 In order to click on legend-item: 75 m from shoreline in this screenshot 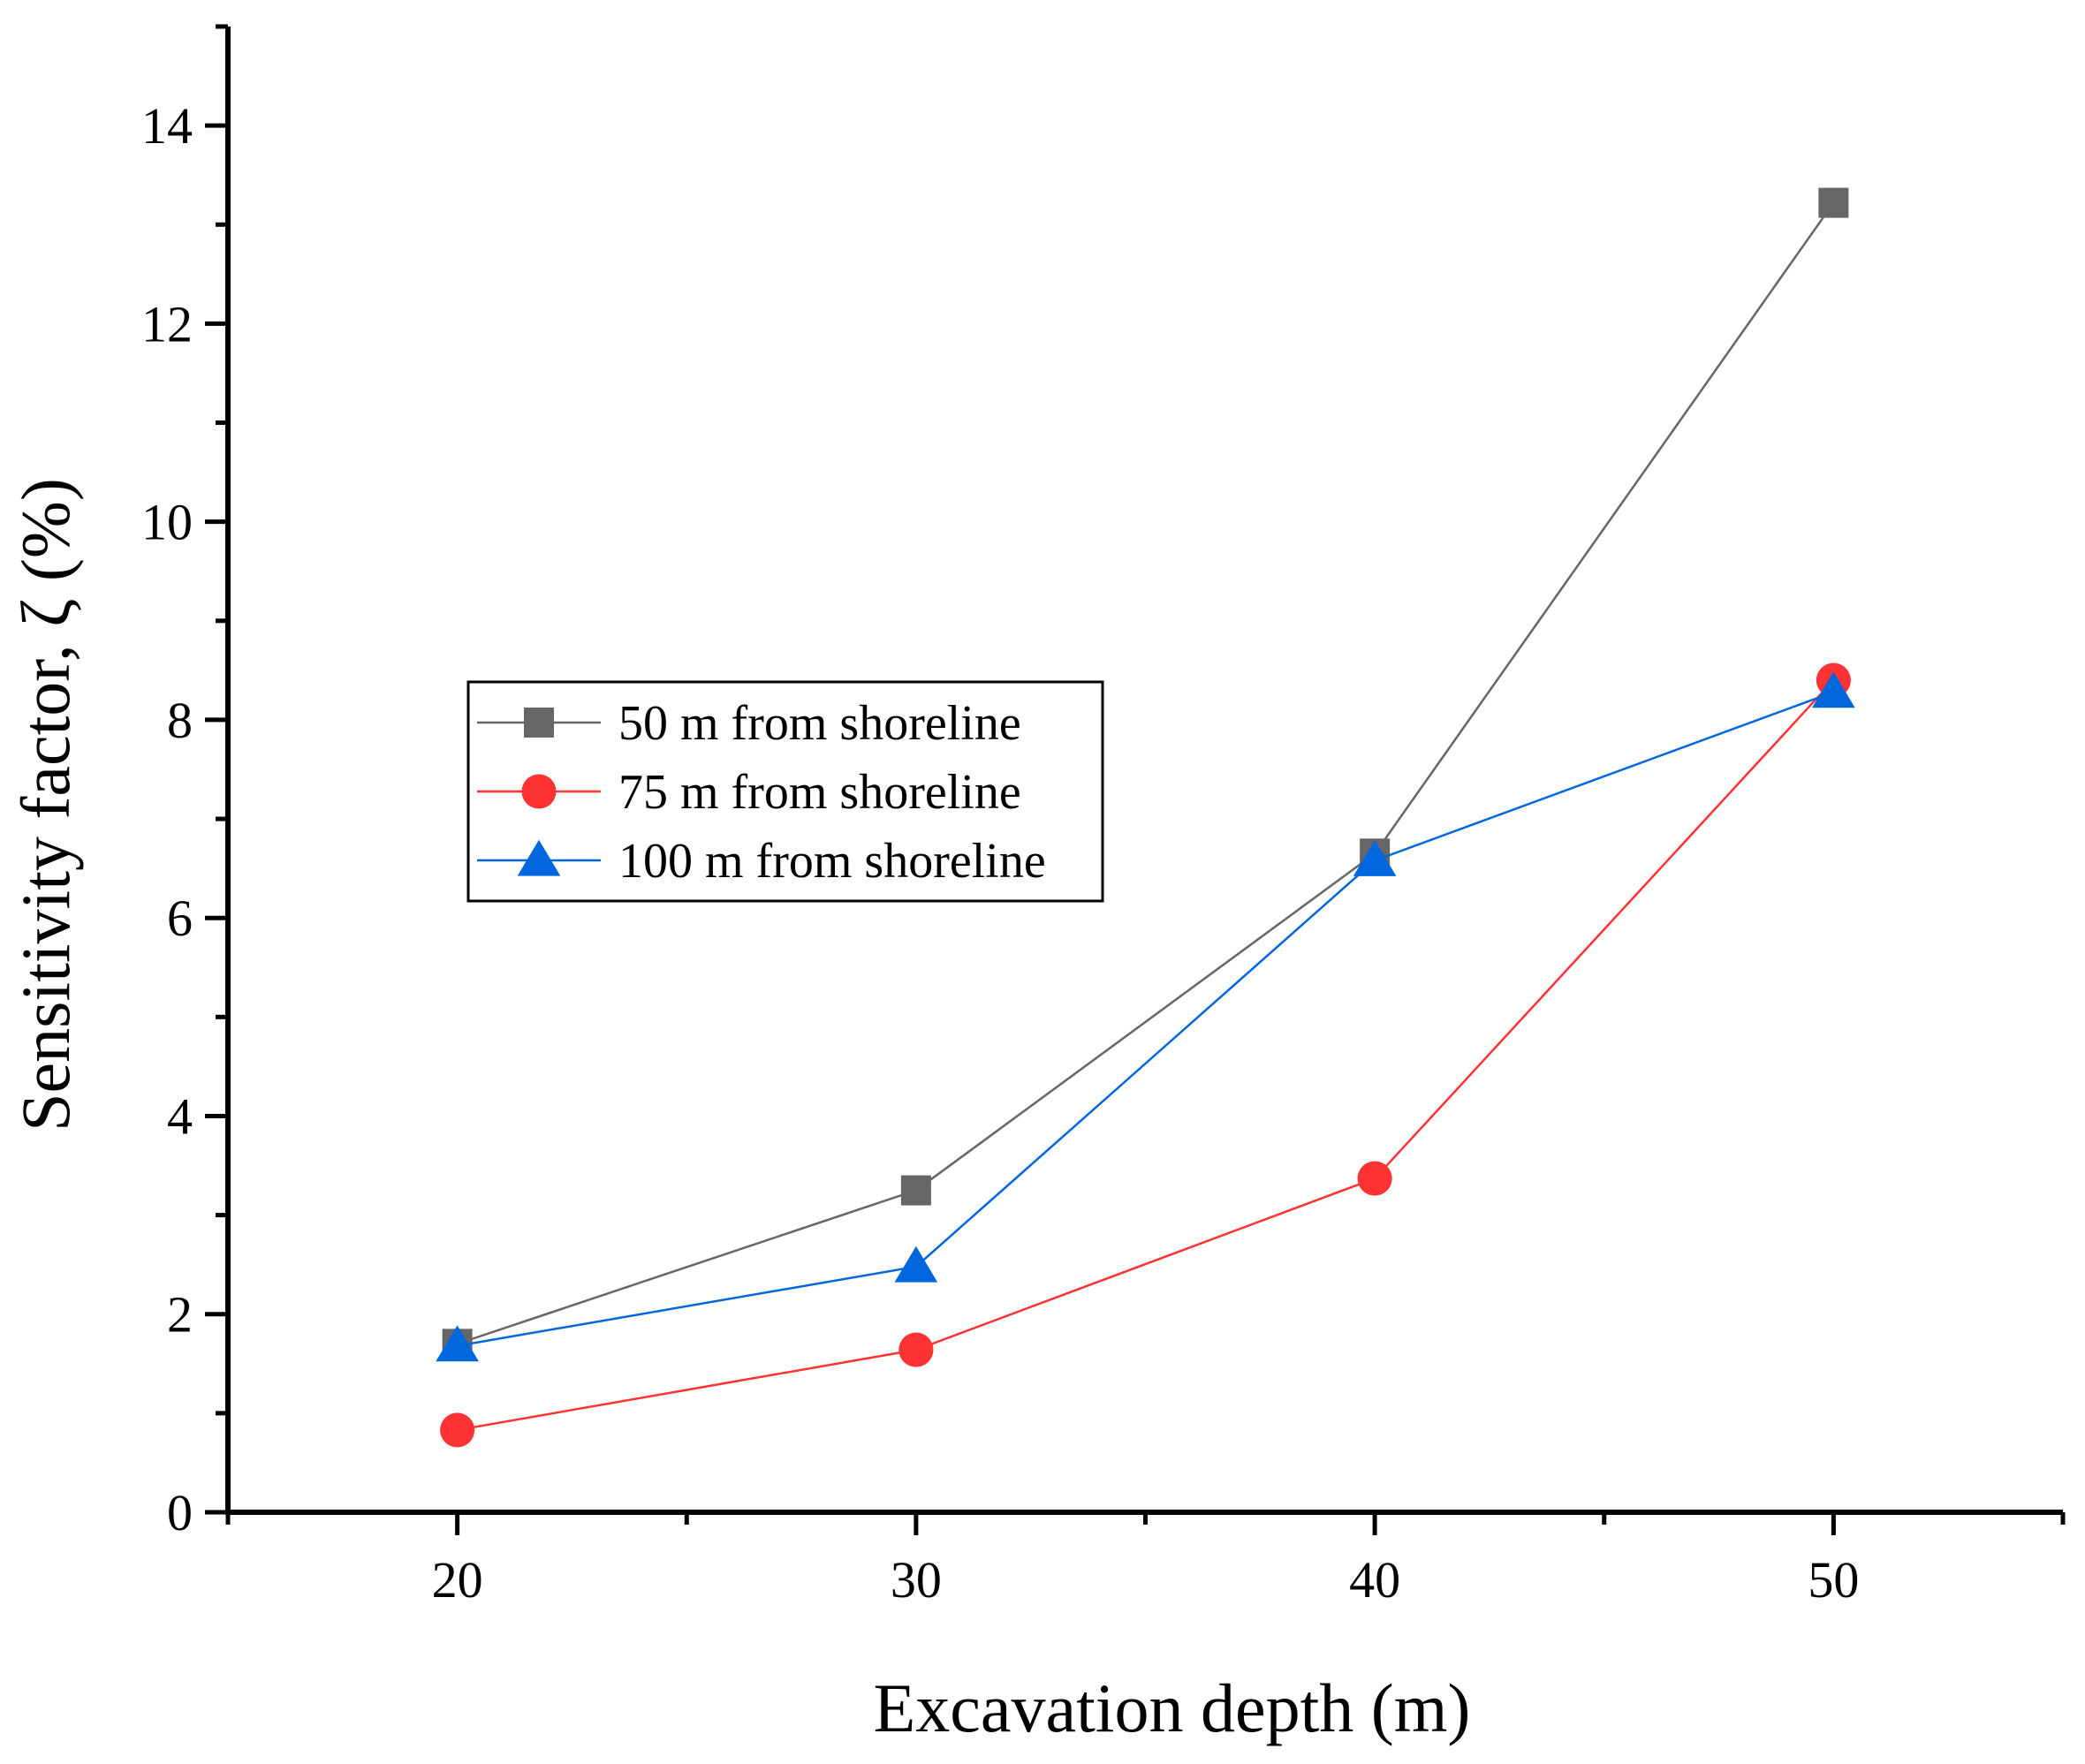, I will do `click(749, 792)`.